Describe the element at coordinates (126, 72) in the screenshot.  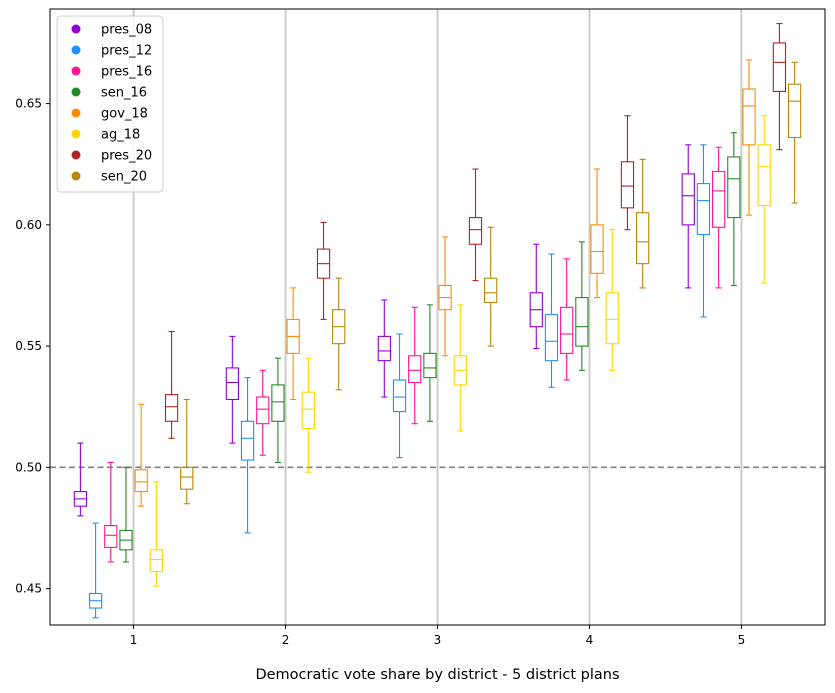
I see `legend-label-pres_16: pres_16` at that location.